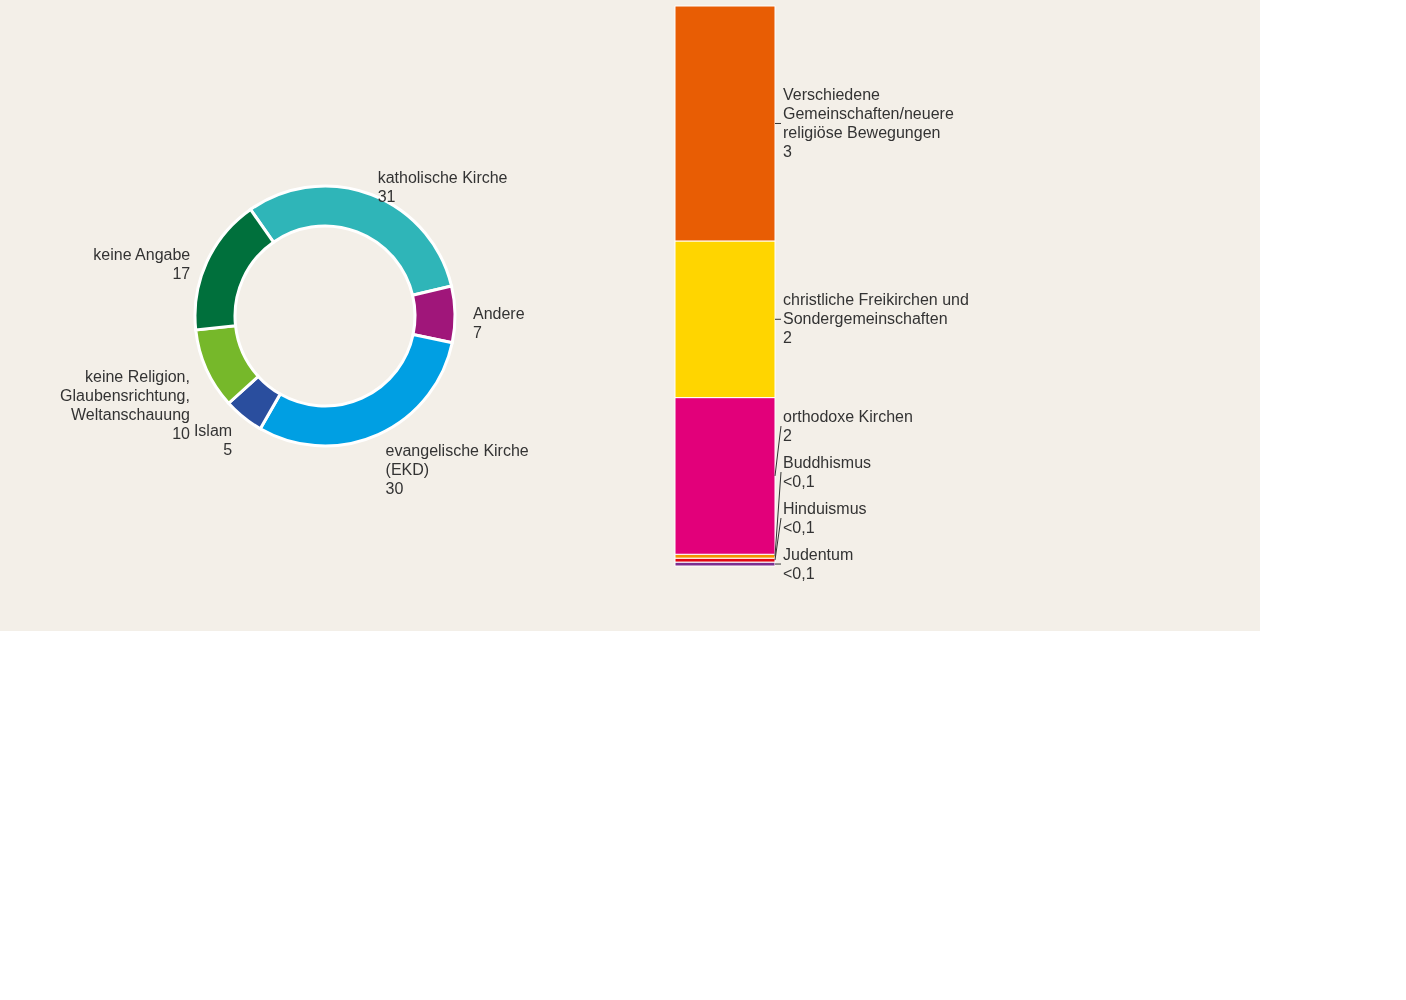 The width and height of the screenshot is (1406, 1000). Describe the element at coordinates (442, 177) in the screenshot. I see `slice-label: katholische Kirche` at that location.